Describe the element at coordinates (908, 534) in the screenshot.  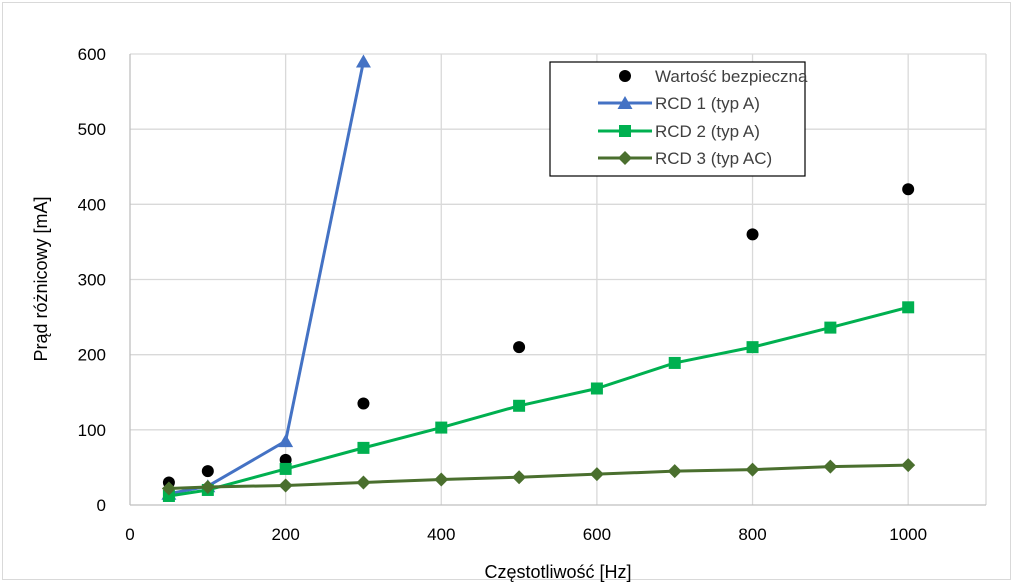
I see `x-tick-label: 1000` at that location.